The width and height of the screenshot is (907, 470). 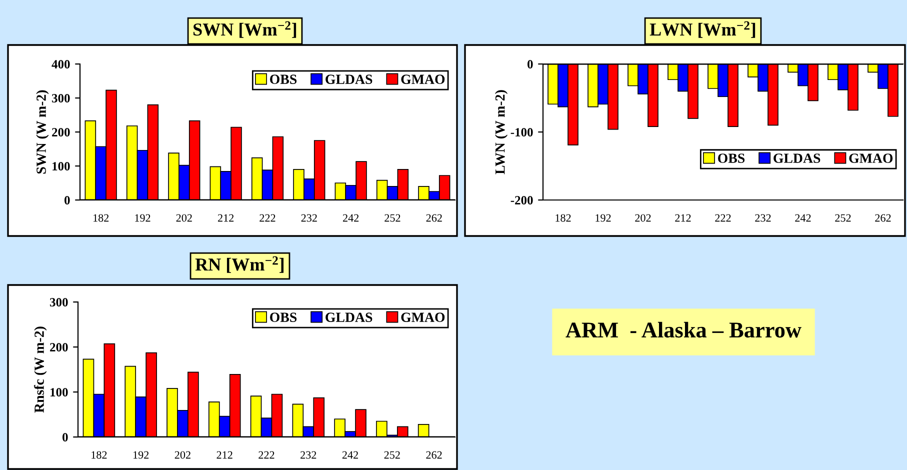 I want to click on y-tick-label: 400, so click(x=61, y=64).